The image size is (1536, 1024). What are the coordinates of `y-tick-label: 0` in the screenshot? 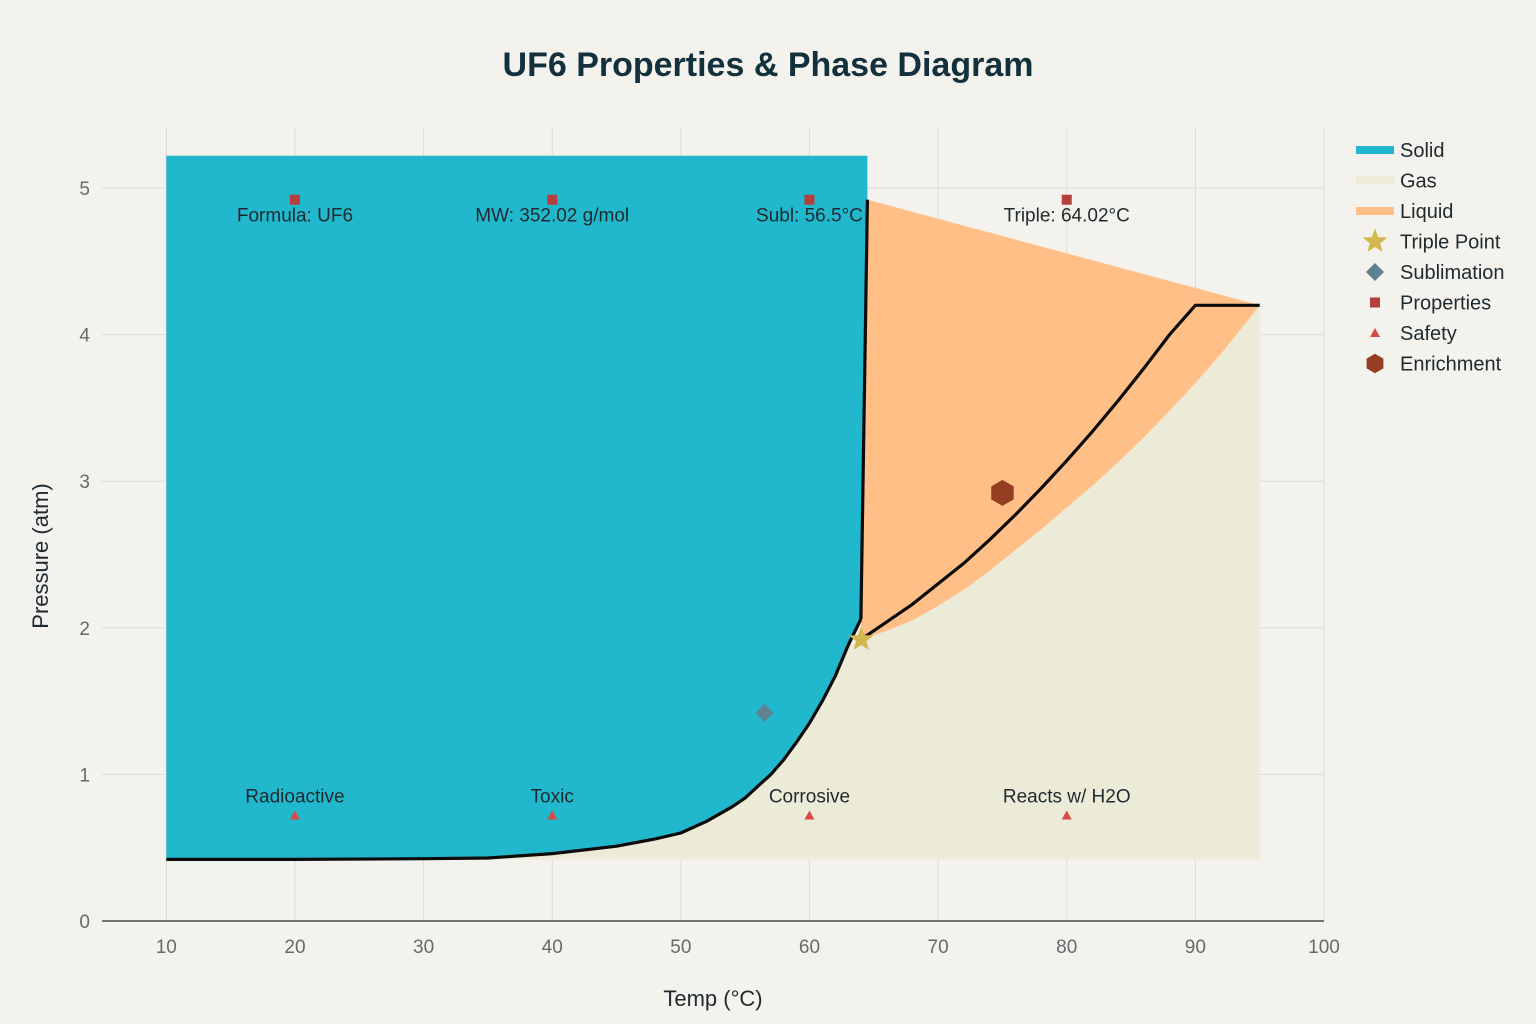 It's located at (84, 922).